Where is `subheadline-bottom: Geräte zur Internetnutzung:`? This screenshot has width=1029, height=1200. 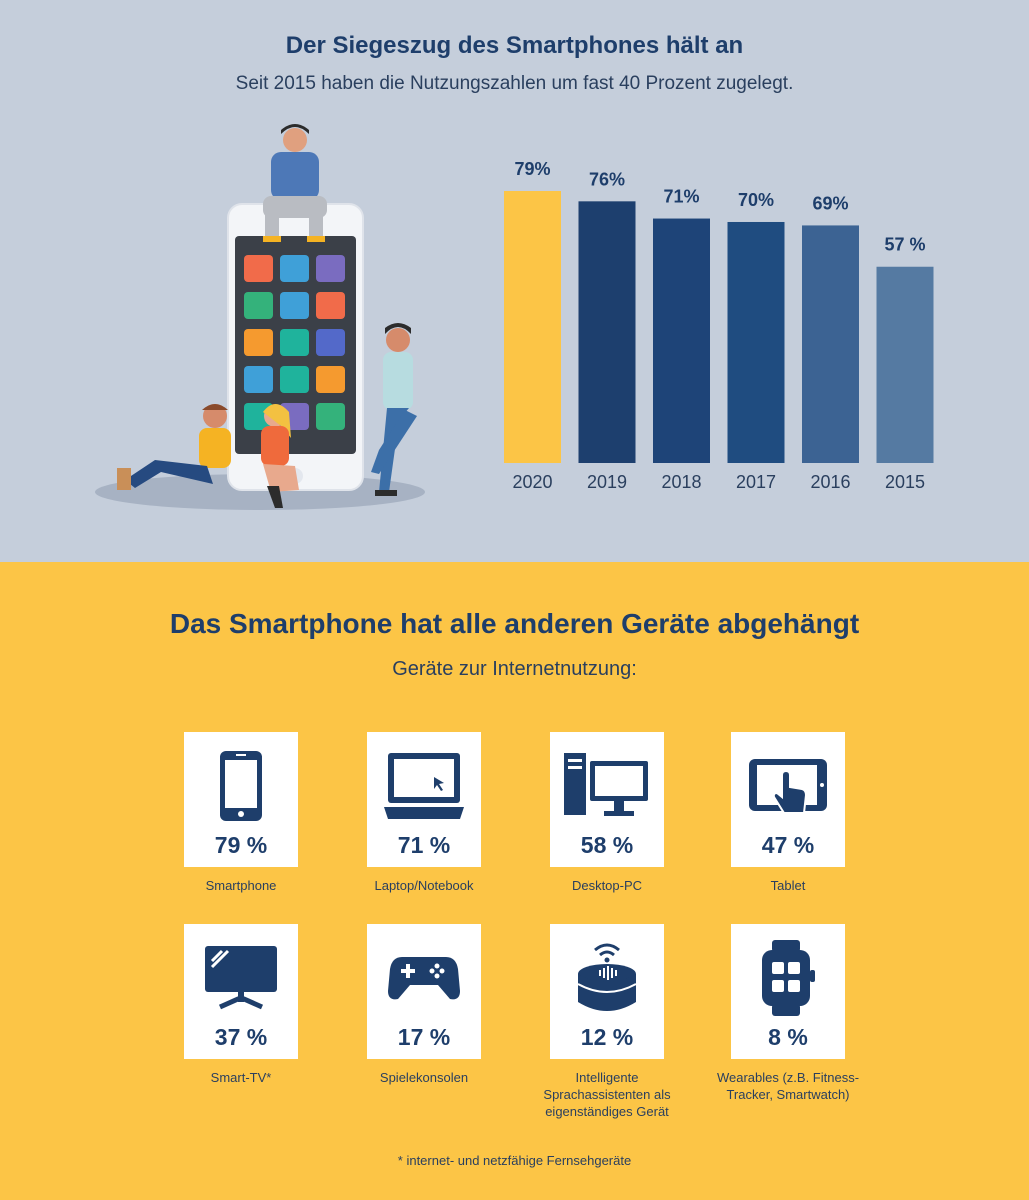
subheadline-bottom: Geräte zur Internetnutzung: is located at coordinates (514, 669).